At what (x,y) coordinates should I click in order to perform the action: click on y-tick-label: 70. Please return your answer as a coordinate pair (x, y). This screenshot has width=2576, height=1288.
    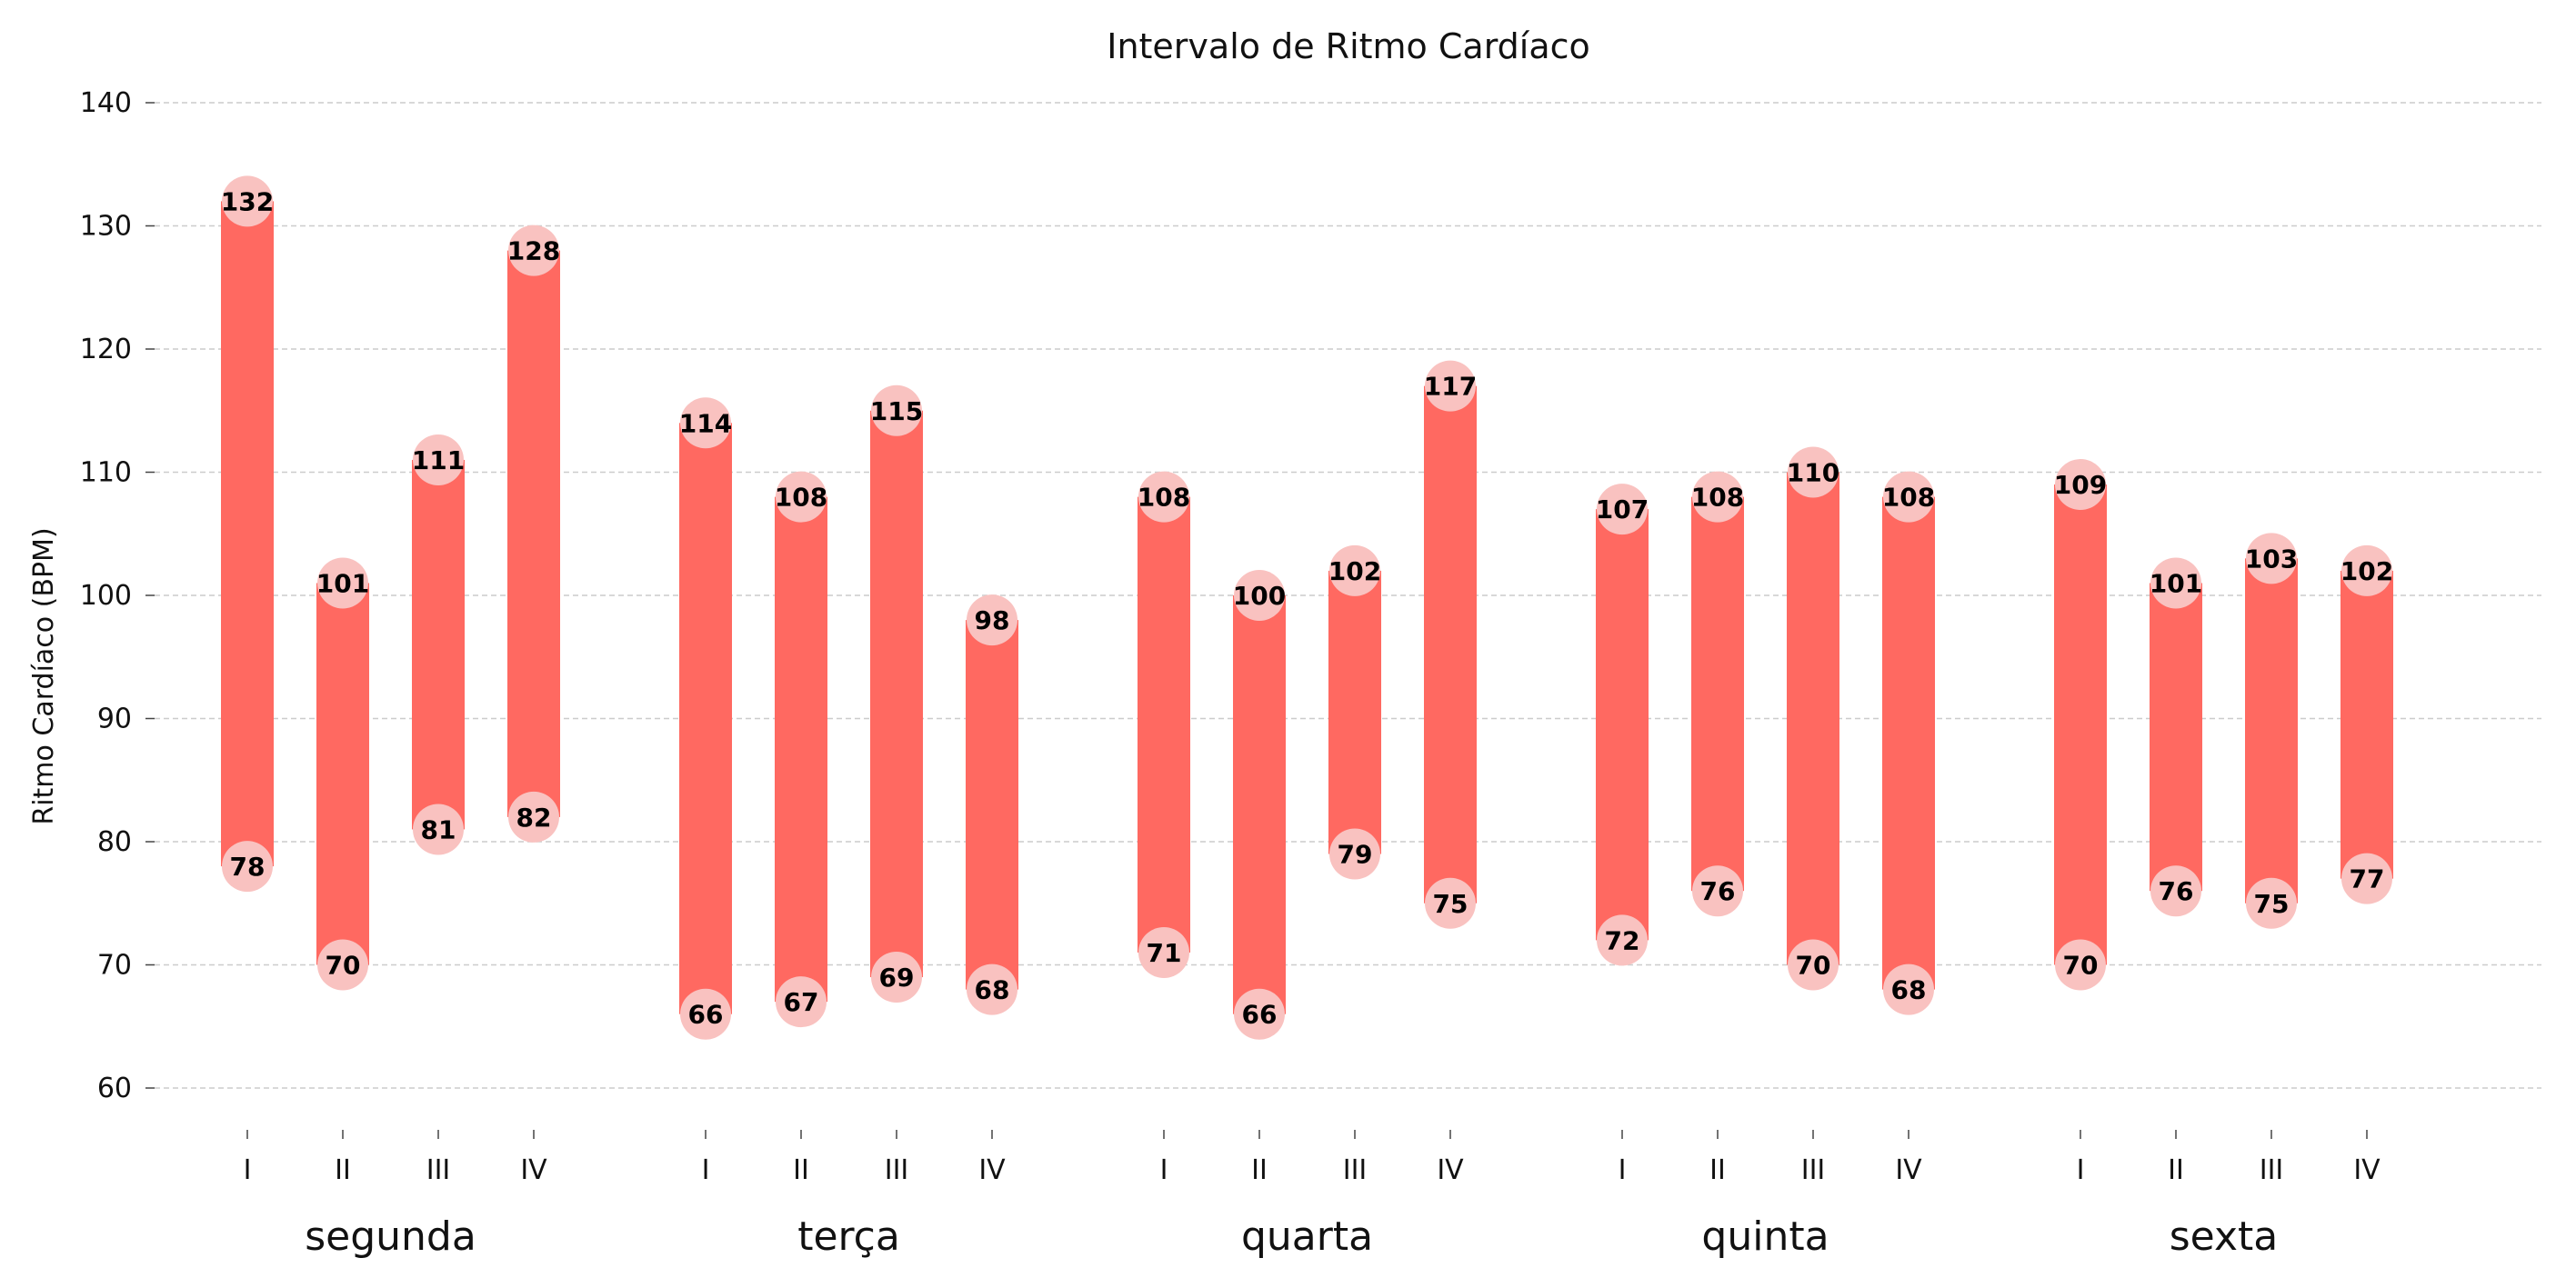
    Looking at the image, I should click on (114, 966).